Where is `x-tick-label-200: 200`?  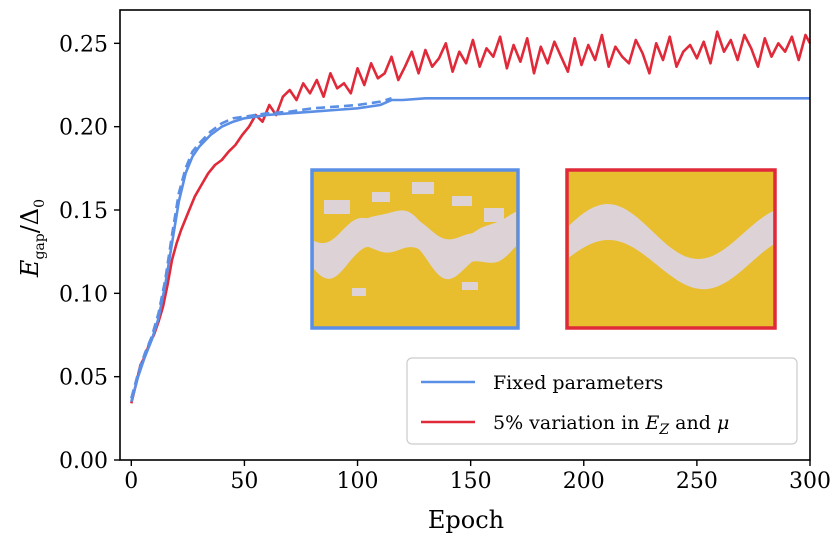 x-tick-label-200: 200 is located at coordinates (584, 481).